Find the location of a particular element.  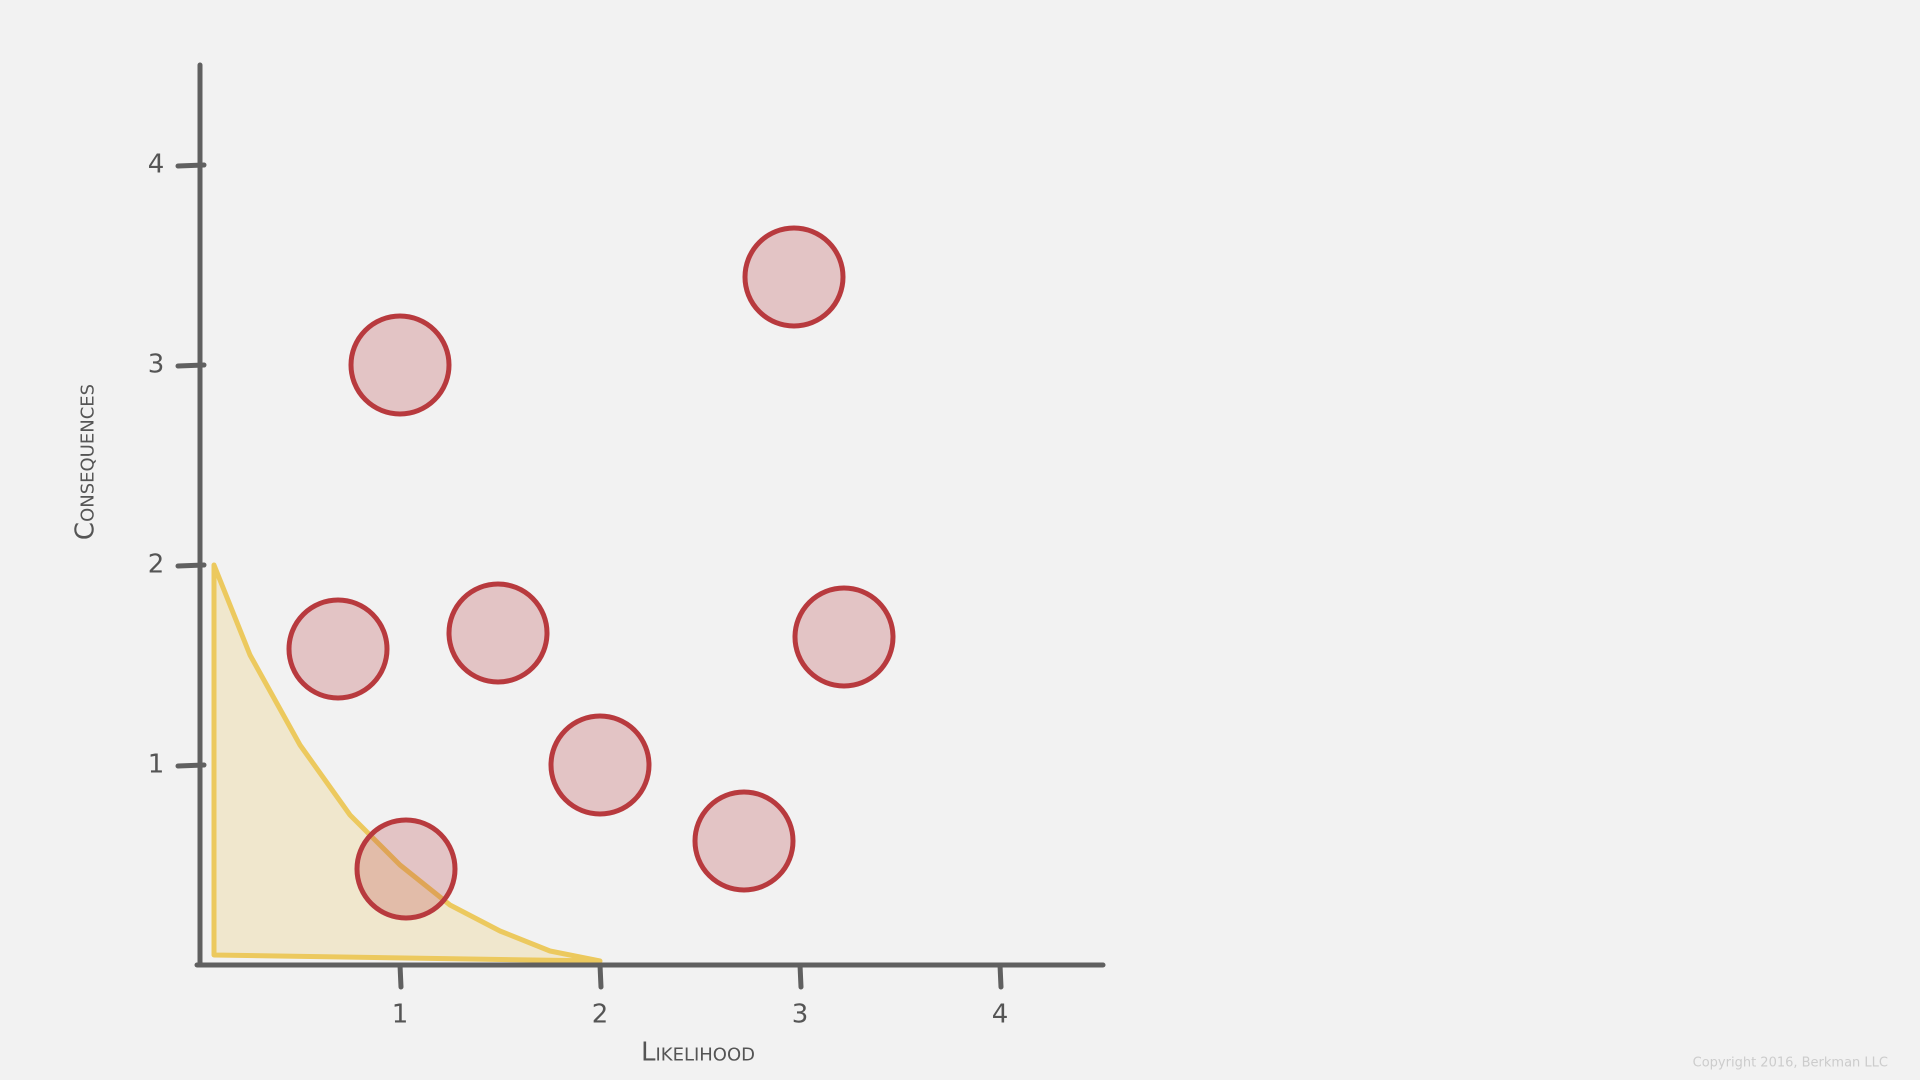

x-tick-label: 3 is located at coordinates (800, 1015).